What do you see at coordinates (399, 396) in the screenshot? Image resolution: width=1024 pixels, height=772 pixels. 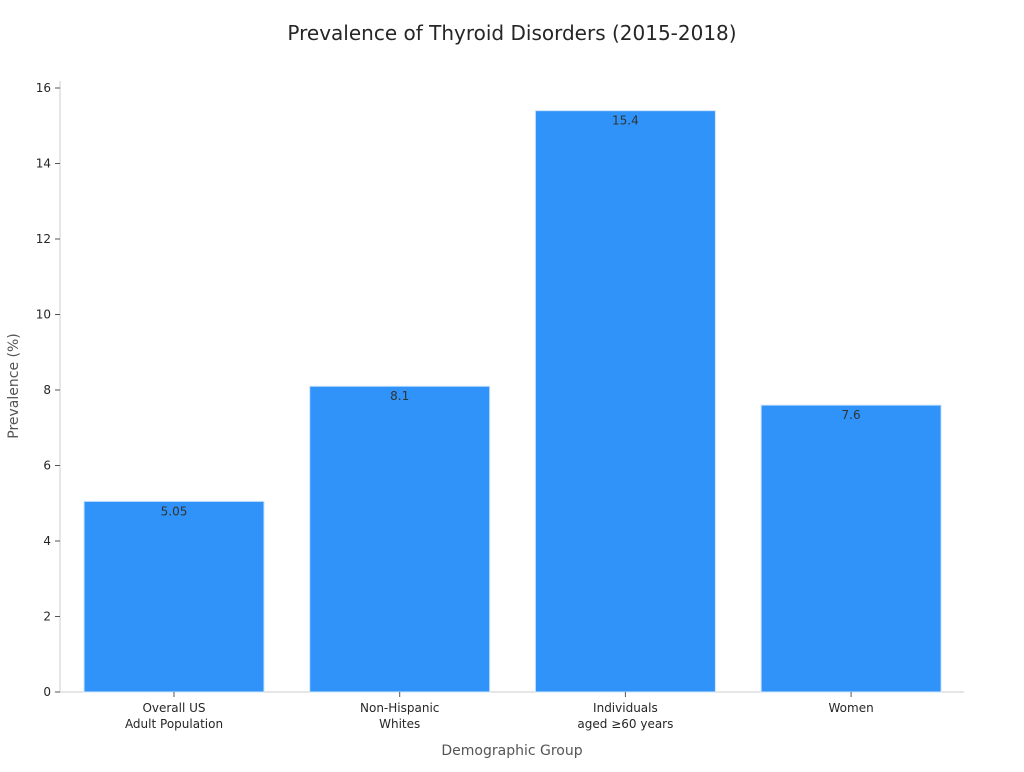 I see `data-label: 8.1` at bounding box center [399, 396].